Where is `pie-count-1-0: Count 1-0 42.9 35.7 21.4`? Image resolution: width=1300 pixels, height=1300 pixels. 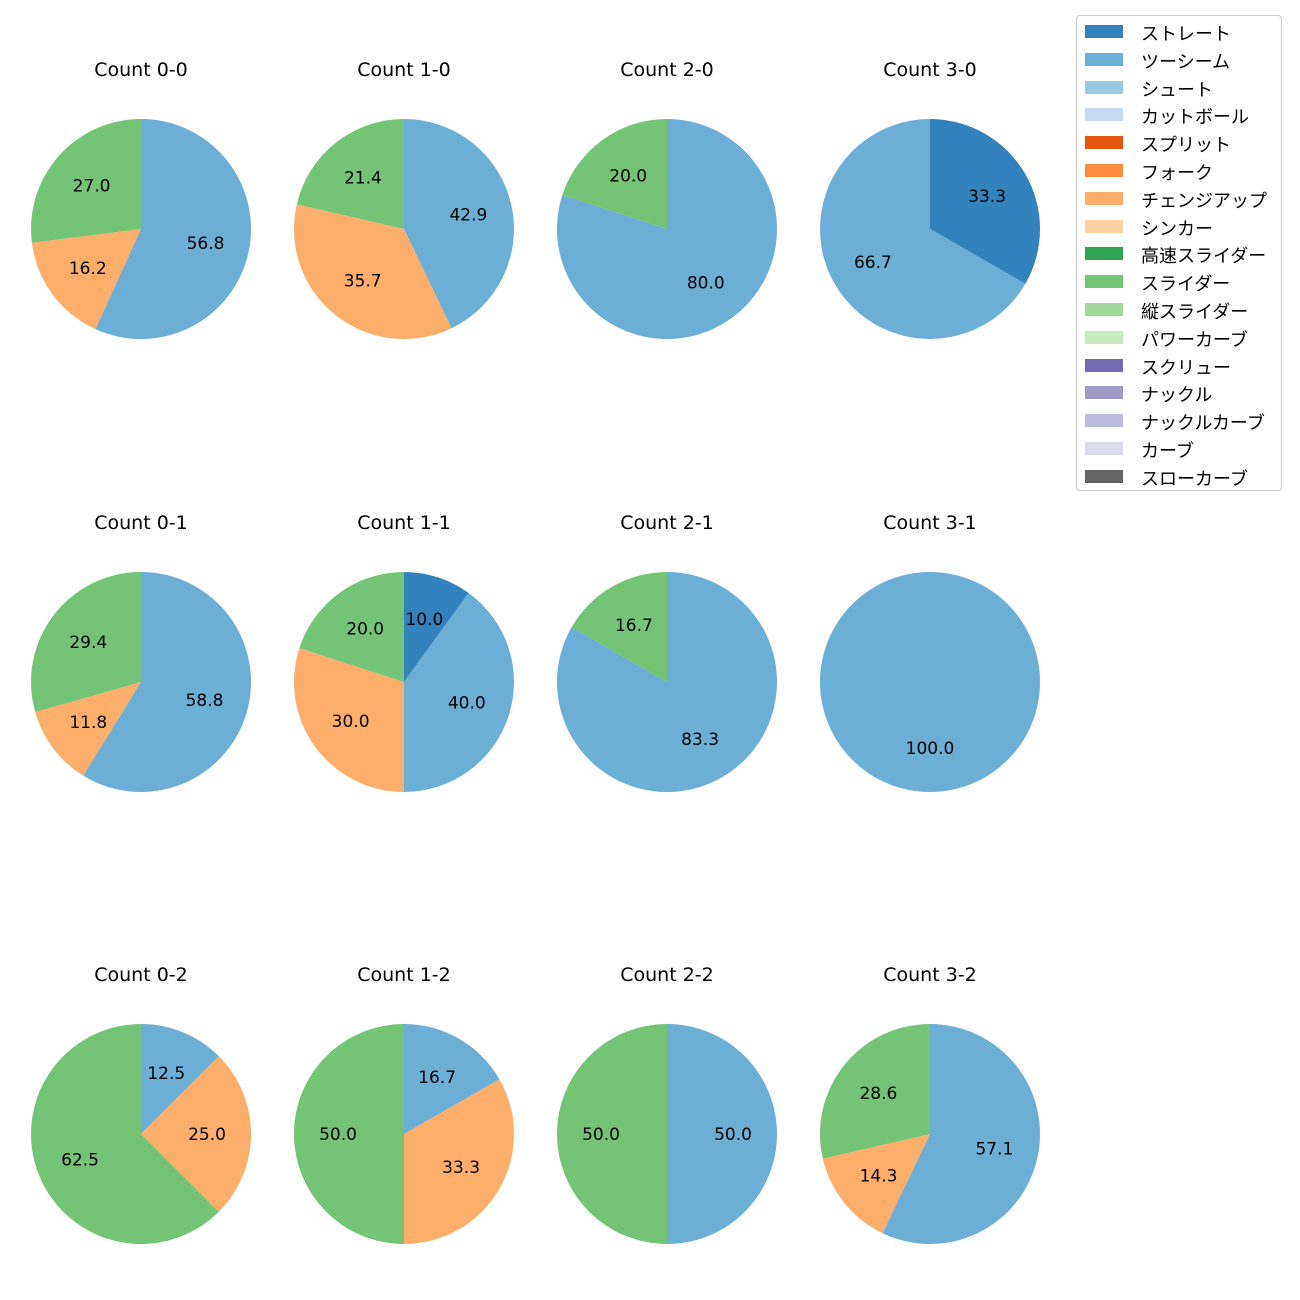
pie-count-1-0: Count 1-0 42.9 35.7 21.4 is located at coordinates (403, 199).